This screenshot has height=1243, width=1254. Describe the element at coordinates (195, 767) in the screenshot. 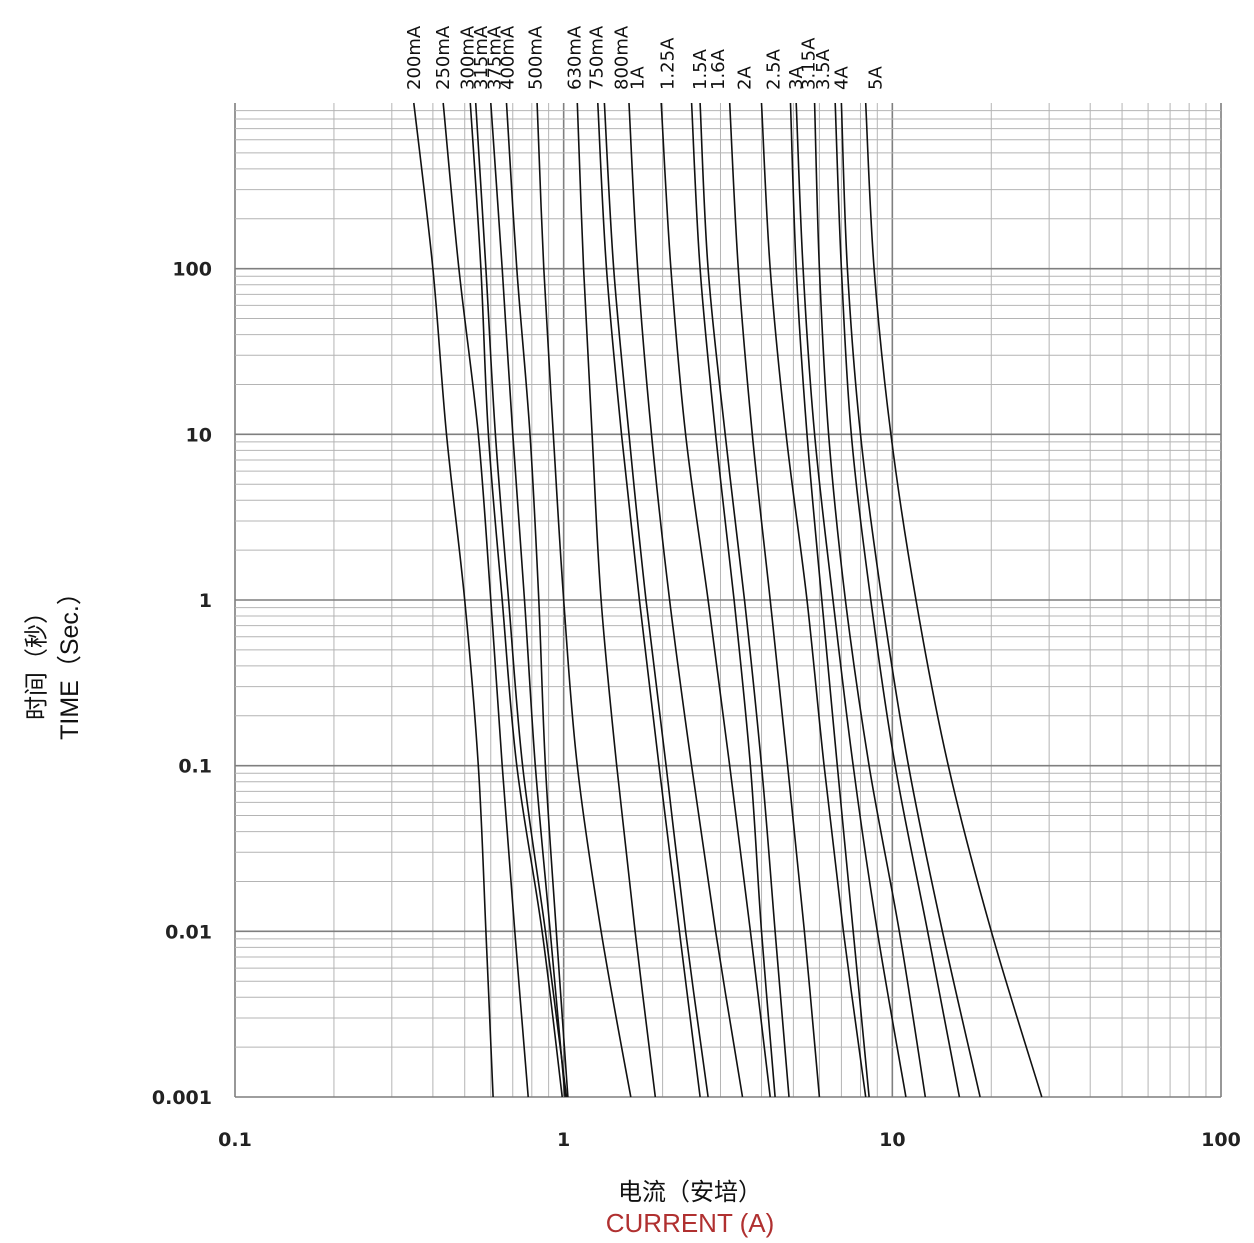

I see `y-tick-label: 0.1` at that location.